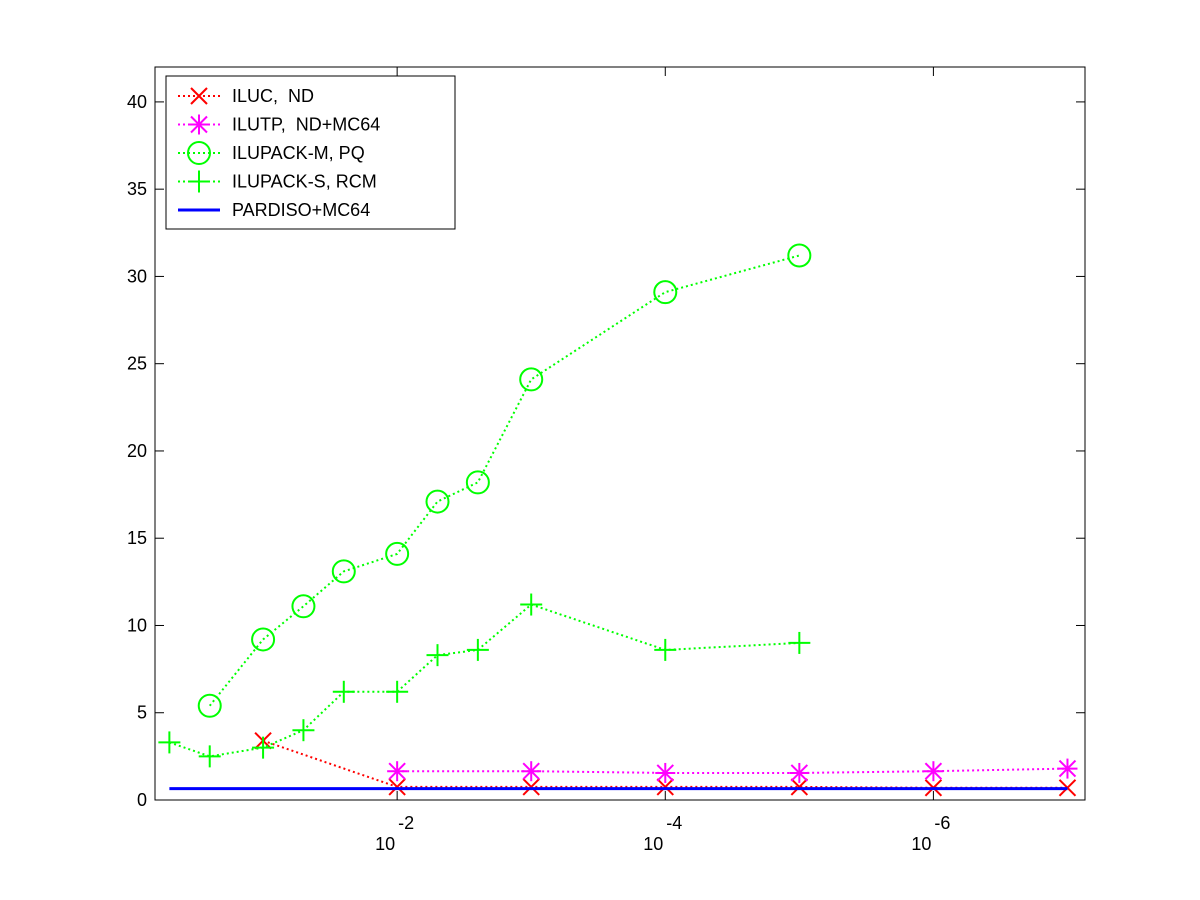 The image size is (1200, 900). I want to click on y-tick-label: 0, so click(142, 800).